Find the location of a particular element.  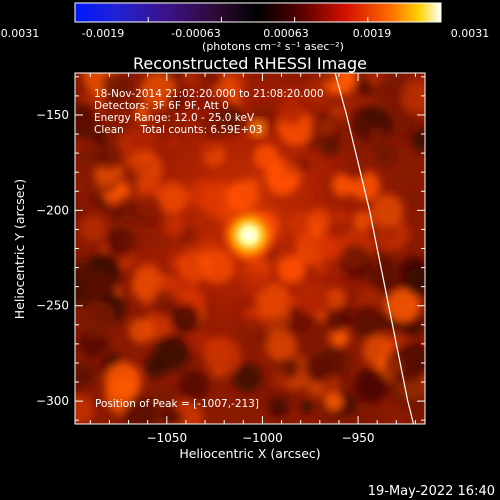

colorbar-unit-label: (photons cm⁻² s⁻¹ asec⁻²) is located at coordinates (273, 46).